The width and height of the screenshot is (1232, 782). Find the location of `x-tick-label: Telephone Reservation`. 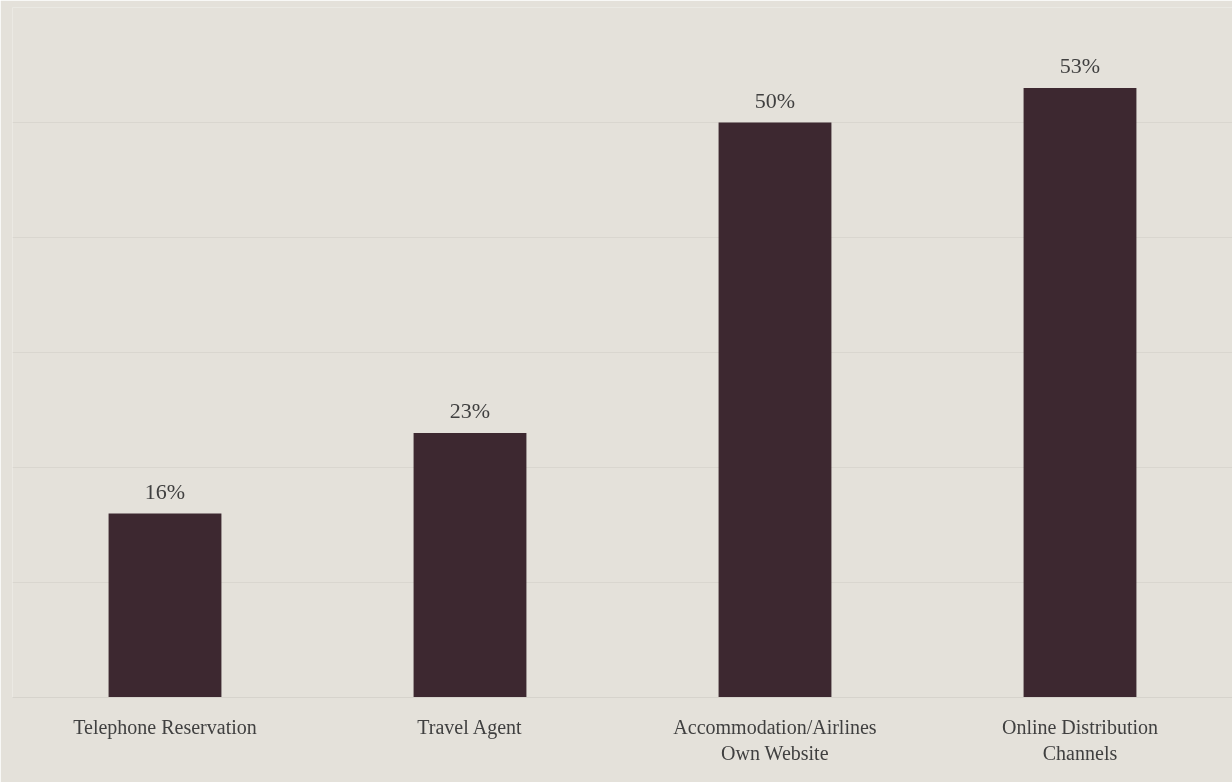

x-tick-label: Telephone Reservation is located at coordinates (165, 727).